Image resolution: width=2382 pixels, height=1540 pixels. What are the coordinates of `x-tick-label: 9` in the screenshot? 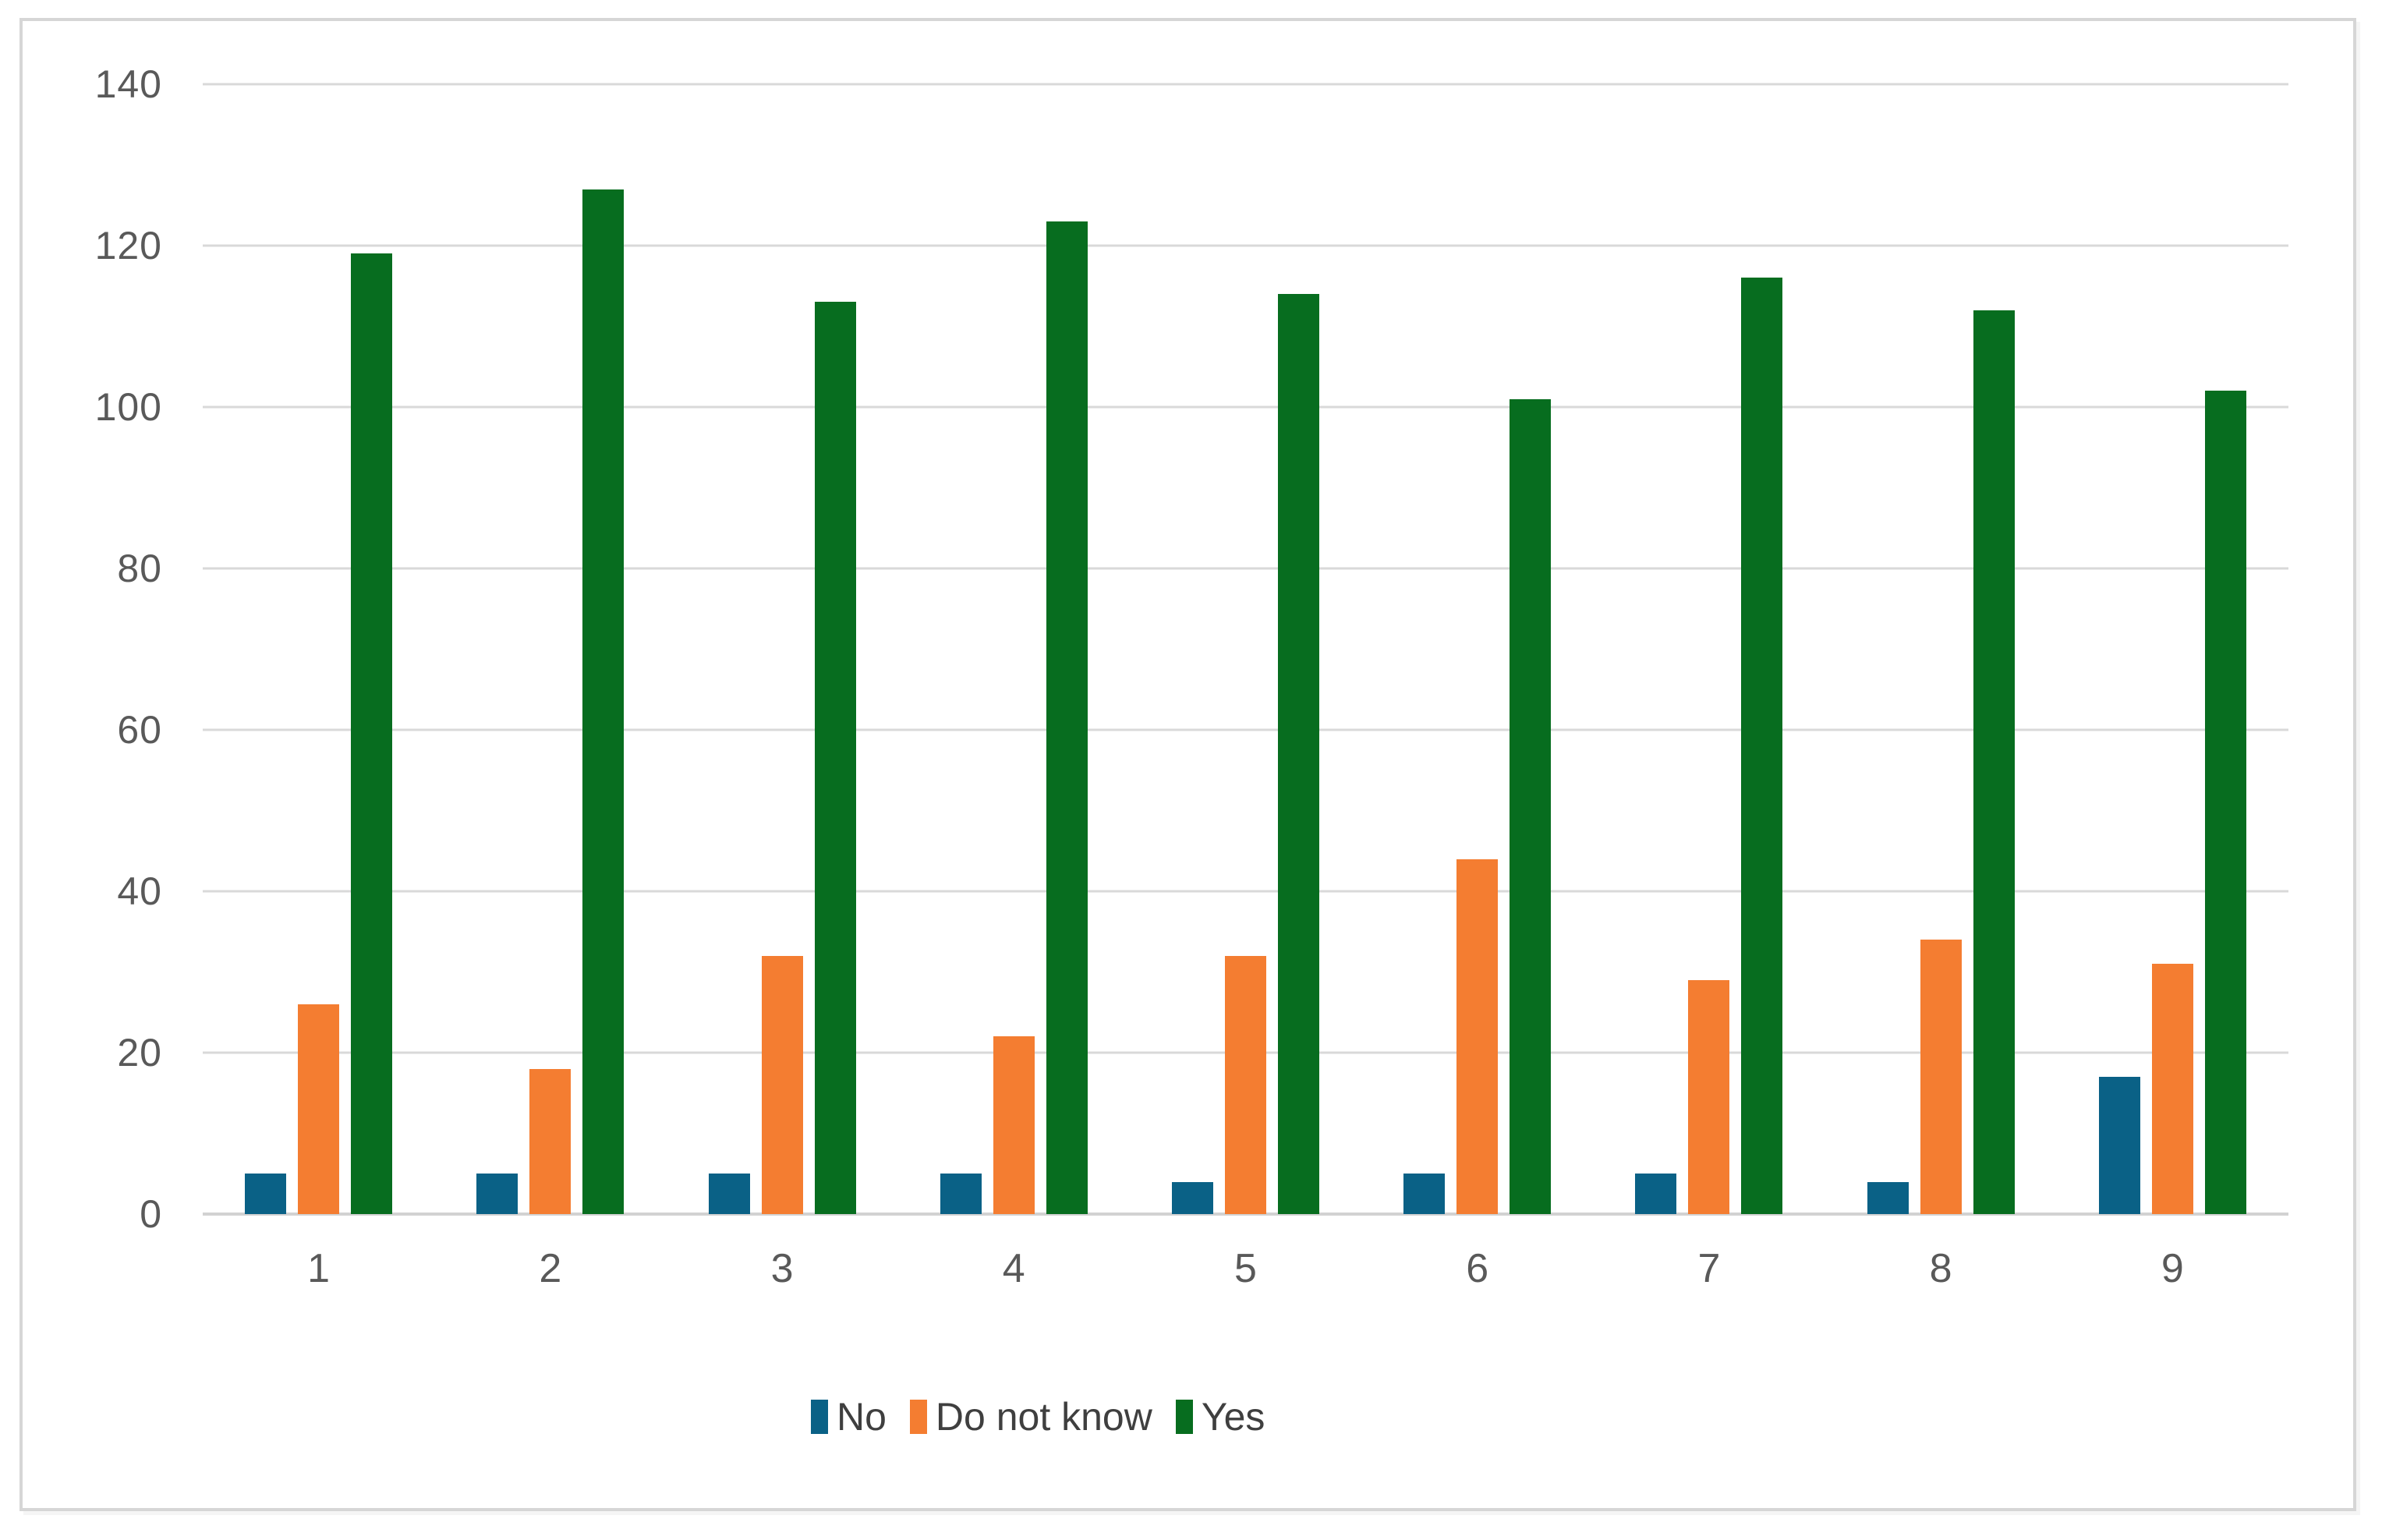 It's located at (2172, 1268).